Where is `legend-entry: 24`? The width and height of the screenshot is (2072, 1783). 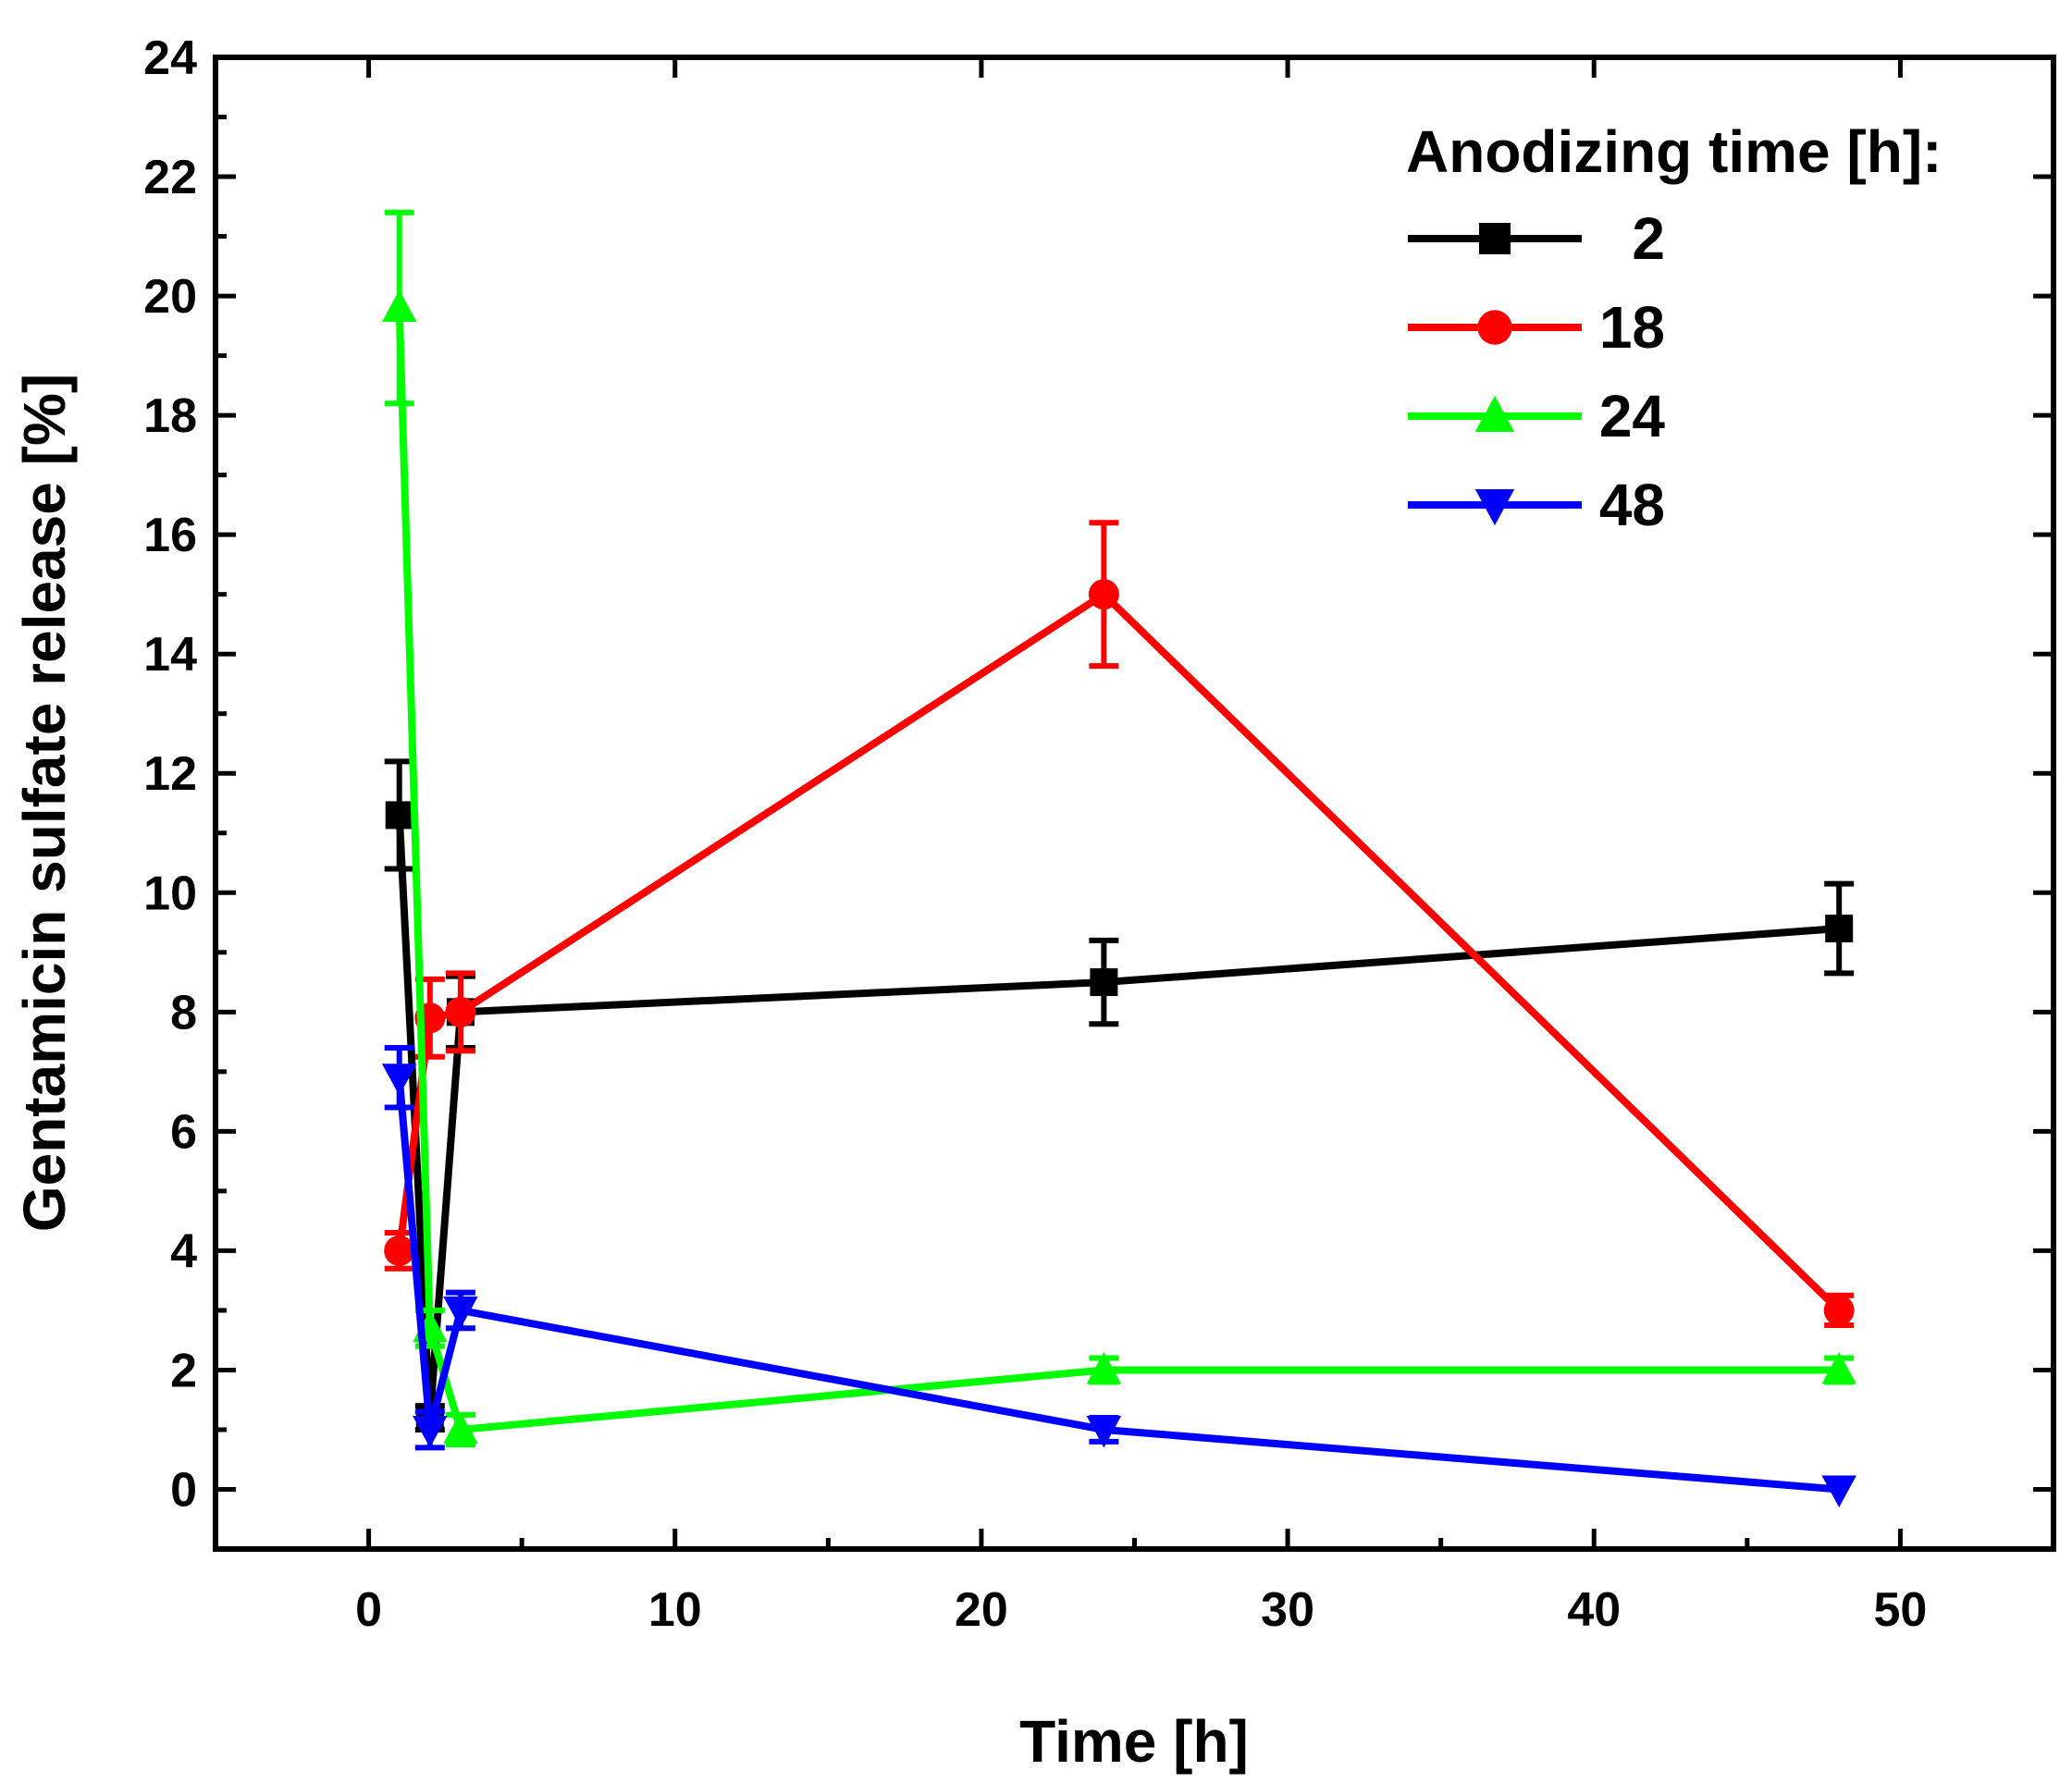 legend-entry: 24 is located at coordinates (1537, 416).